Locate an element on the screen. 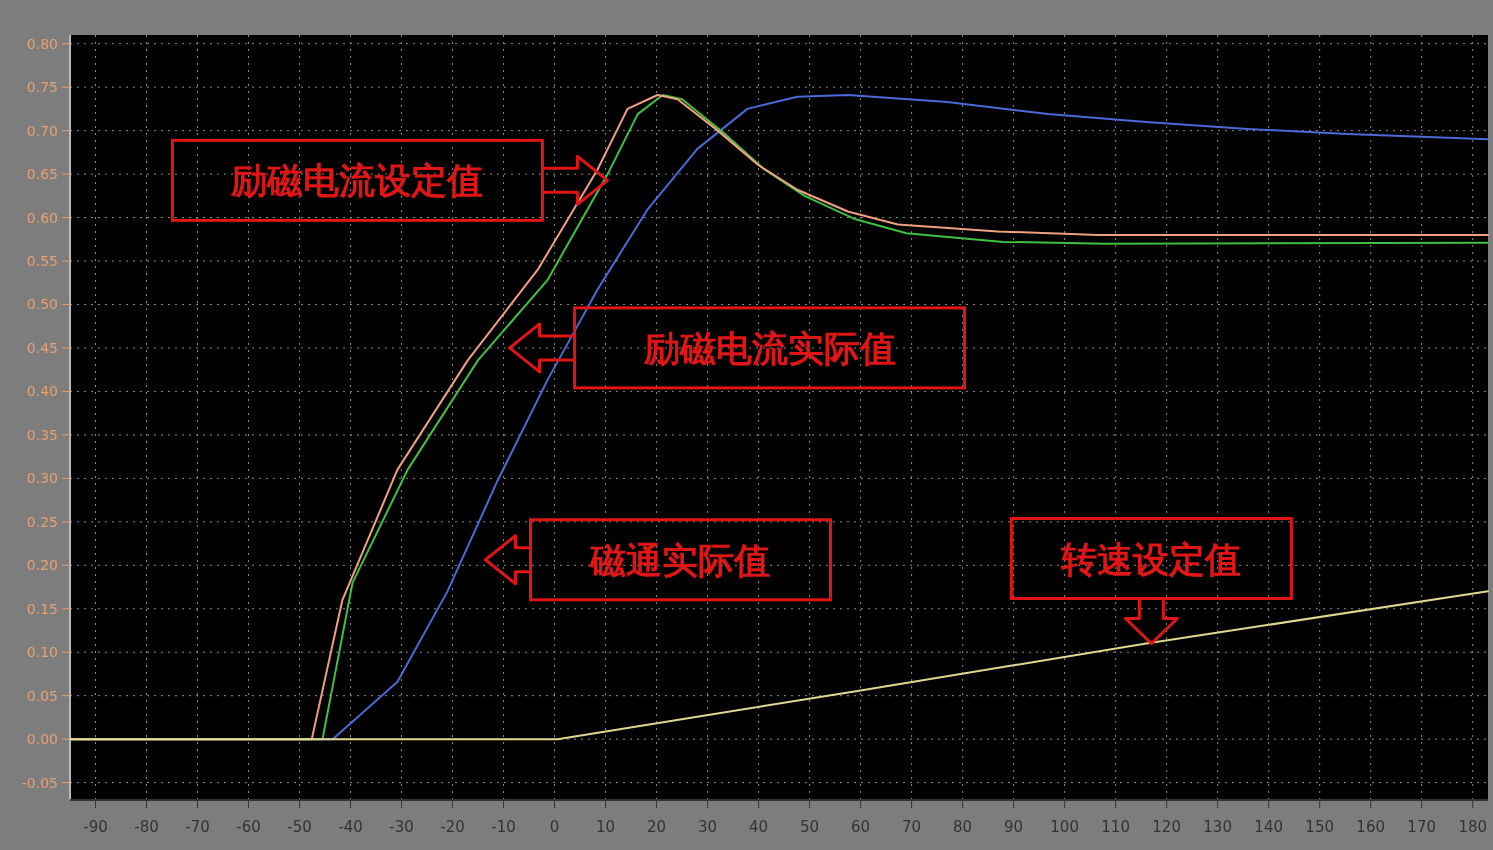 The height and width of the screenshot is (850, 1493). x-tick-label: 60 is located at coordinates (861, 827).